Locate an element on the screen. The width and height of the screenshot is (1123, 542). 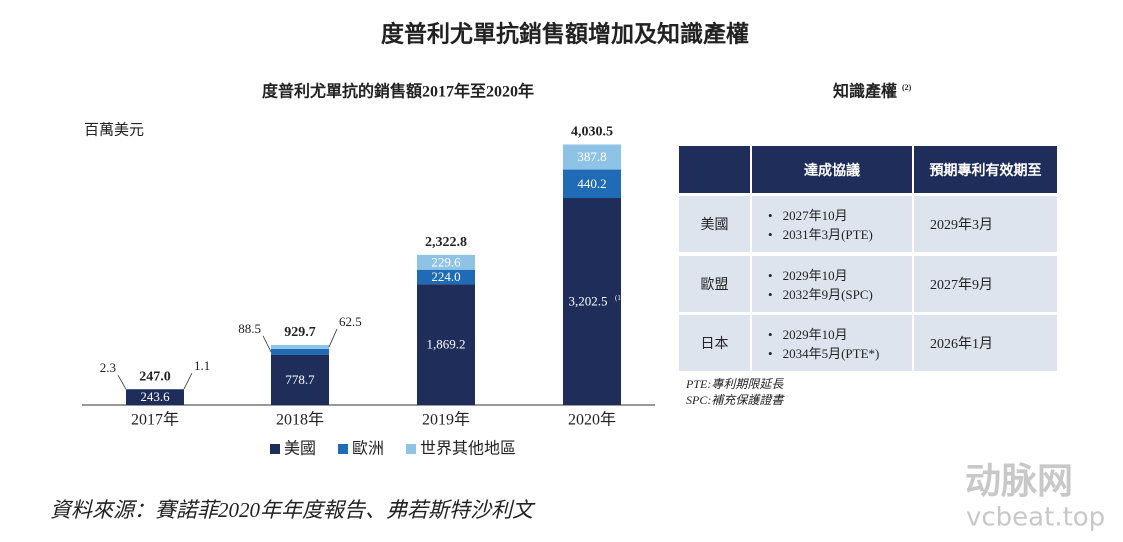
value-label: 229.6 is located at coordinates (446, 261).